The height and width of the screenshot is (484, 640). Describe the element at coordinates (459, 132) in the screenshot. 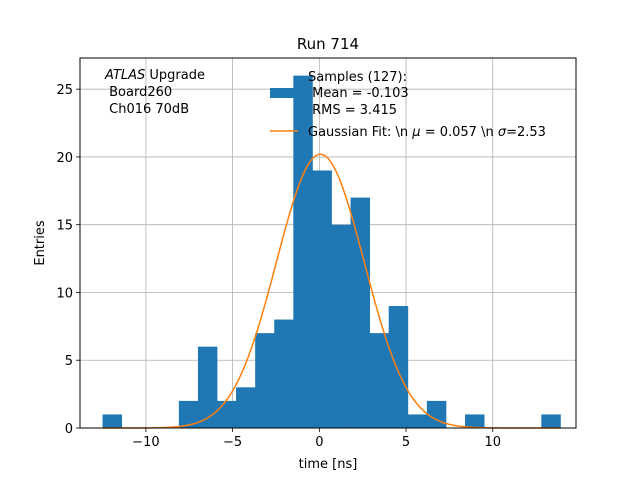

I see `legend-fit-mid: = 0.057 \n` at that location.